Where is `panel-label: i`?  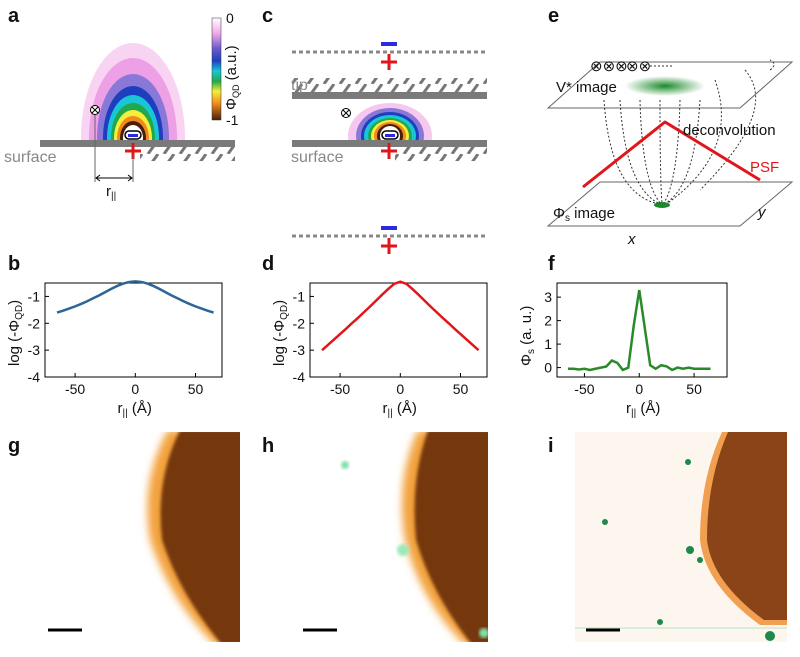 panel-label: i is located at coordinates (551, 446).